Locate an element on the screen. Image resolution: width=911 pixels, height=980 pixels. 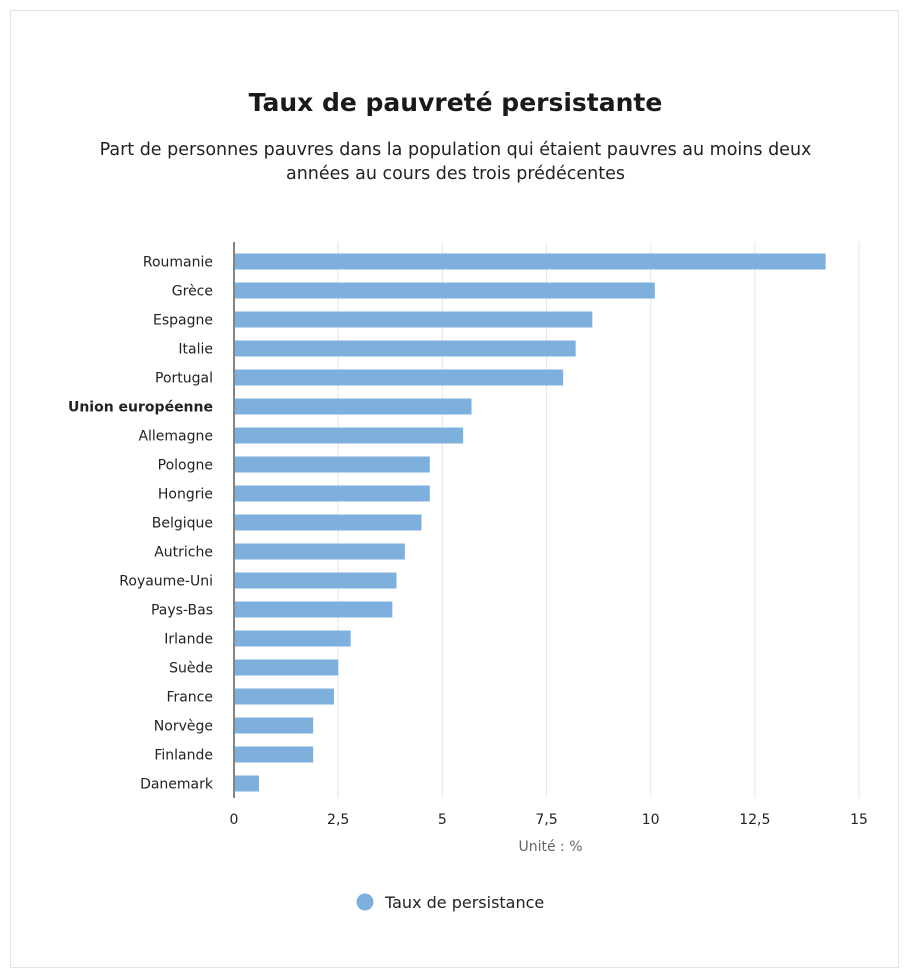
bar-irlande is located at coordinates (293, 638).